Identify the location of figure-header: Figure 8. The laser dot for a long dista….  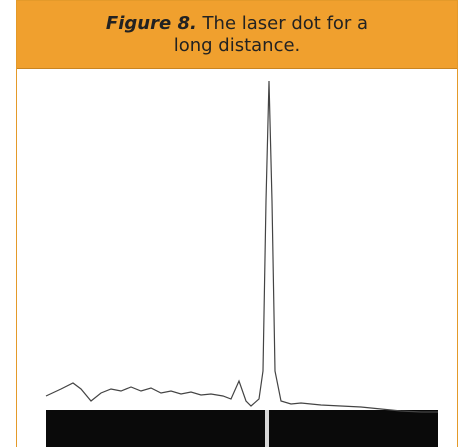
(237, 35).